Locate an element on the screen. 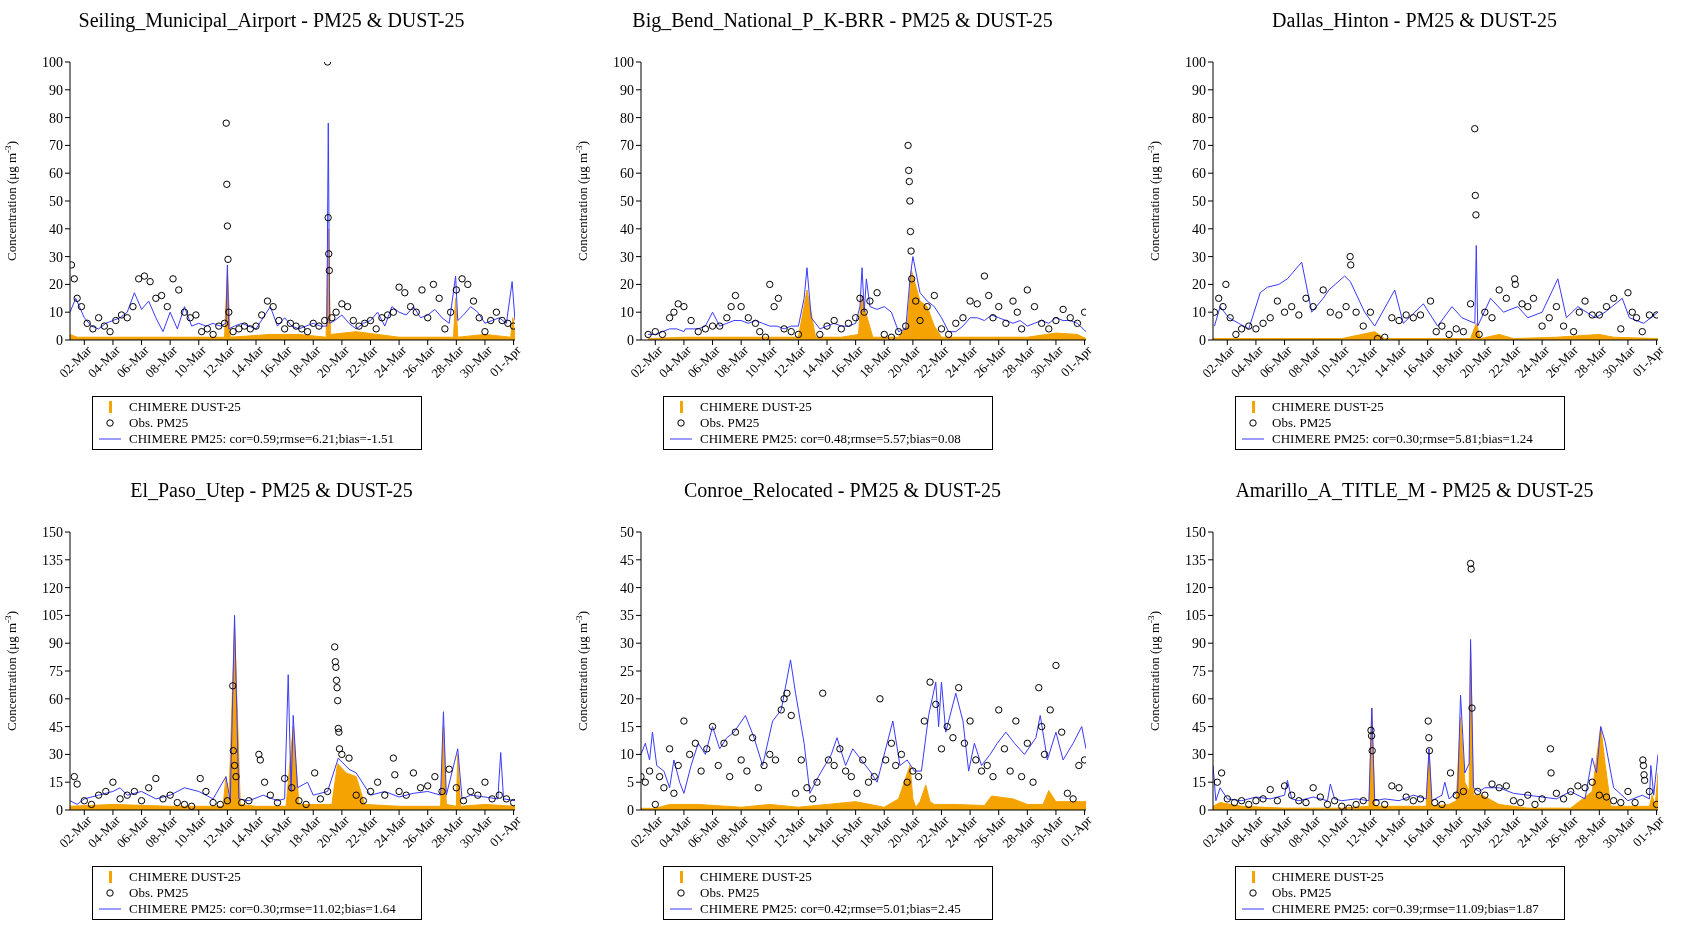 The width and height of the screenshot is (1686, 925). legend-label: CHIMERE PM25: cor=0.48;rmse=5.57;bias=0.08 is located at coordinates (830, 439).